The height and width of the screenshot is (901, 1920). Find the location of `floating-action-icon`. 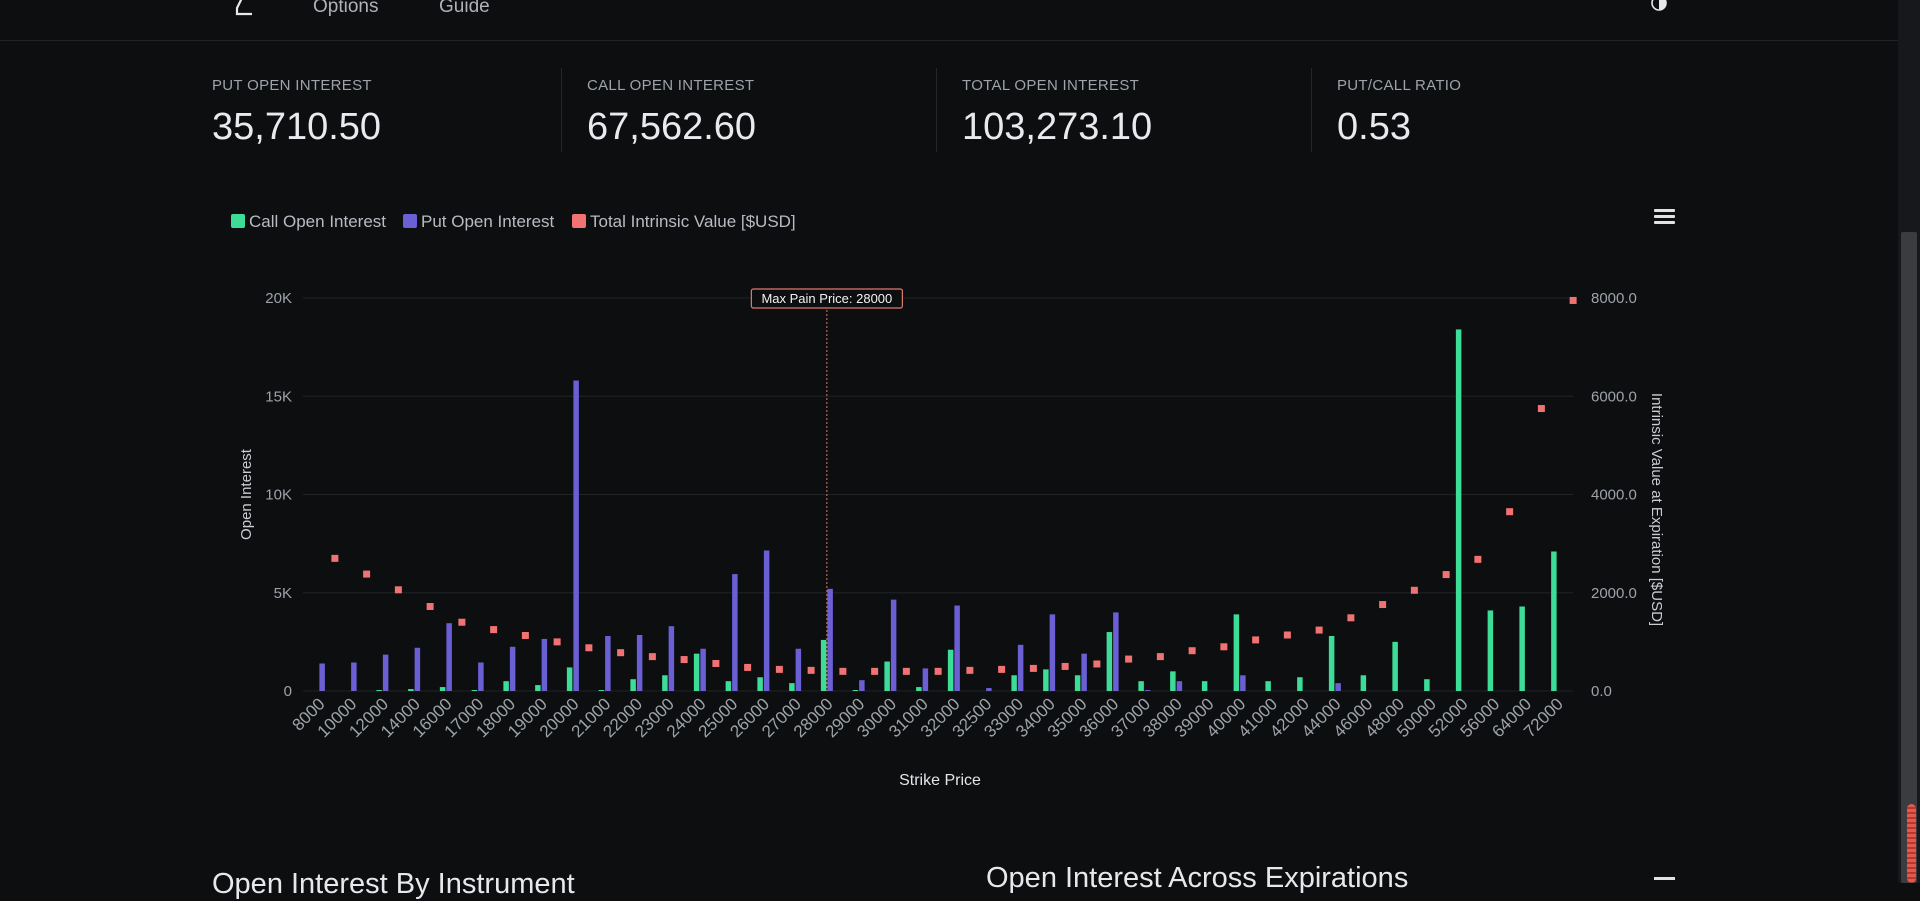

floating-action-icon is located at coordinates (1911, 843).